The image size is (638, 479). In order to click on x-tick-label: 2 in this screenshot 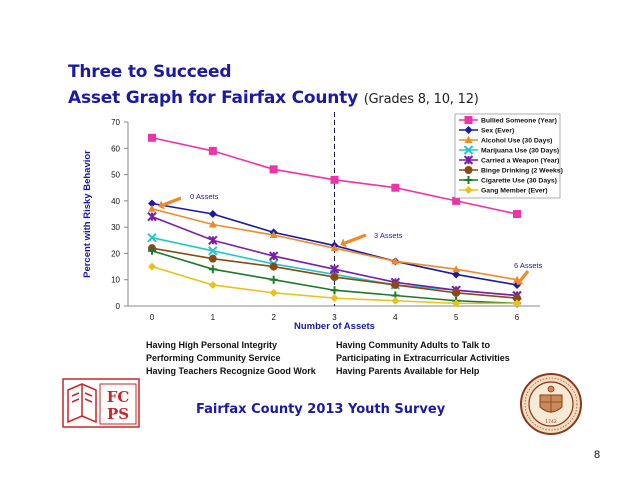, I will do `click(273, 317)`.